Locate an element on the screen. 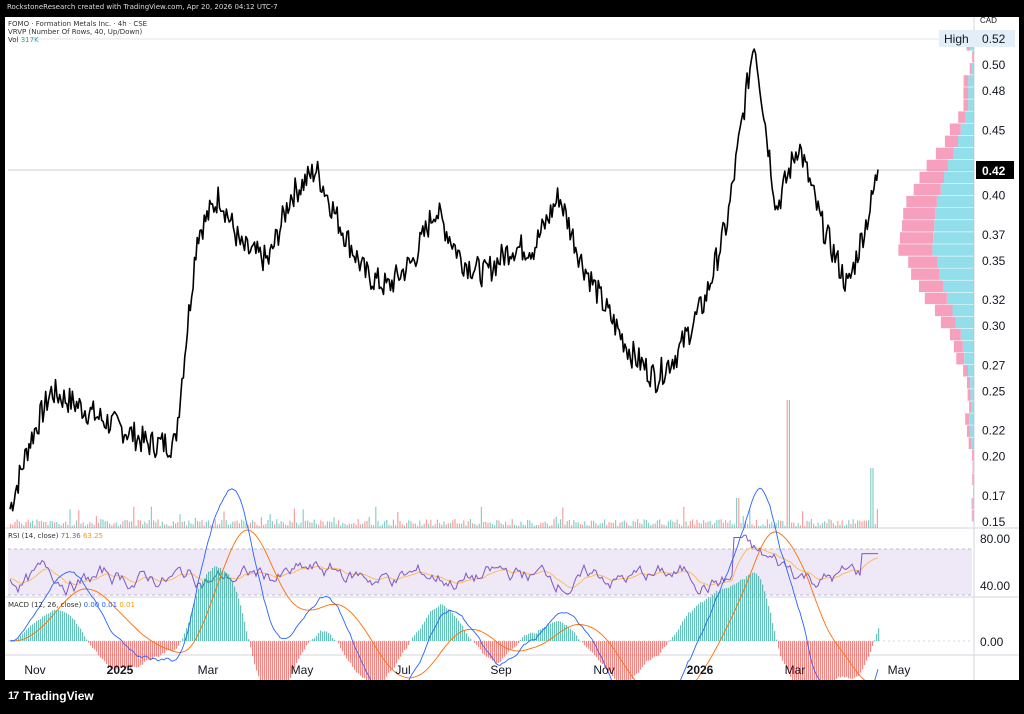  price-tick-label: 0.50 is located at coordinates (994, 65).